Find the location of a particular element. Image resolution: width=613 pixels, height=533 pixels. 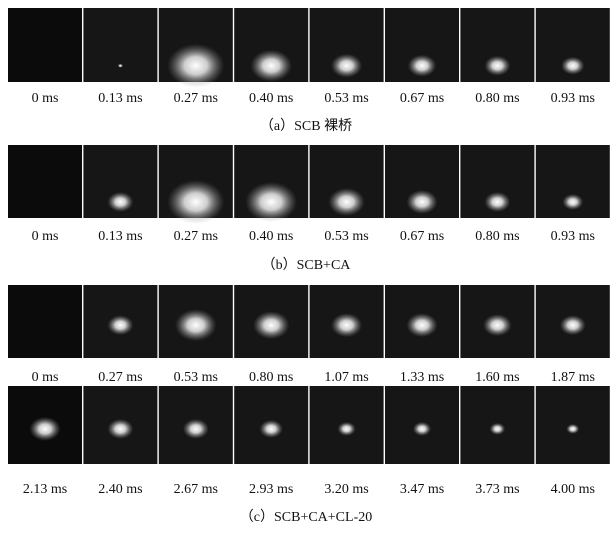

time-label: 3.20 ms is located at coordinates (346, 489).